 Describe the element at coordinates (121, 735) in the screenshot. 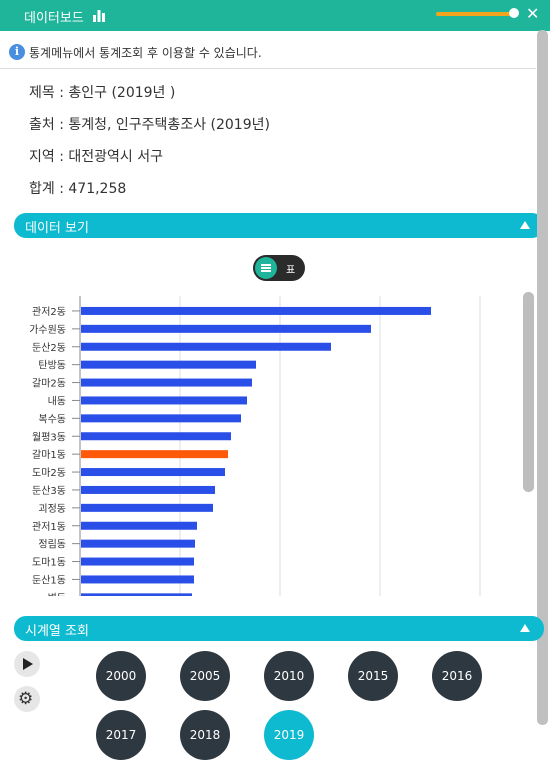

I see `year-button-2017: 2017` at that location.